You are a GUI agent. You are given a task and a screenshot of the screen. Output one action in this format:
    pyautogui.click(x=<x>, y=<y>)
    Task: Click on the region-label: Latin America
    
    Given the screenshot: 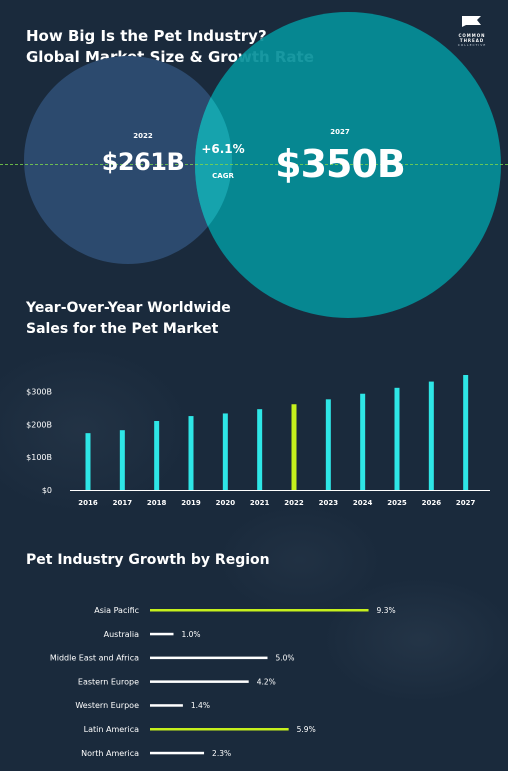 What is the action you would take?
    pyautogui.click(x=111, y=729)
    